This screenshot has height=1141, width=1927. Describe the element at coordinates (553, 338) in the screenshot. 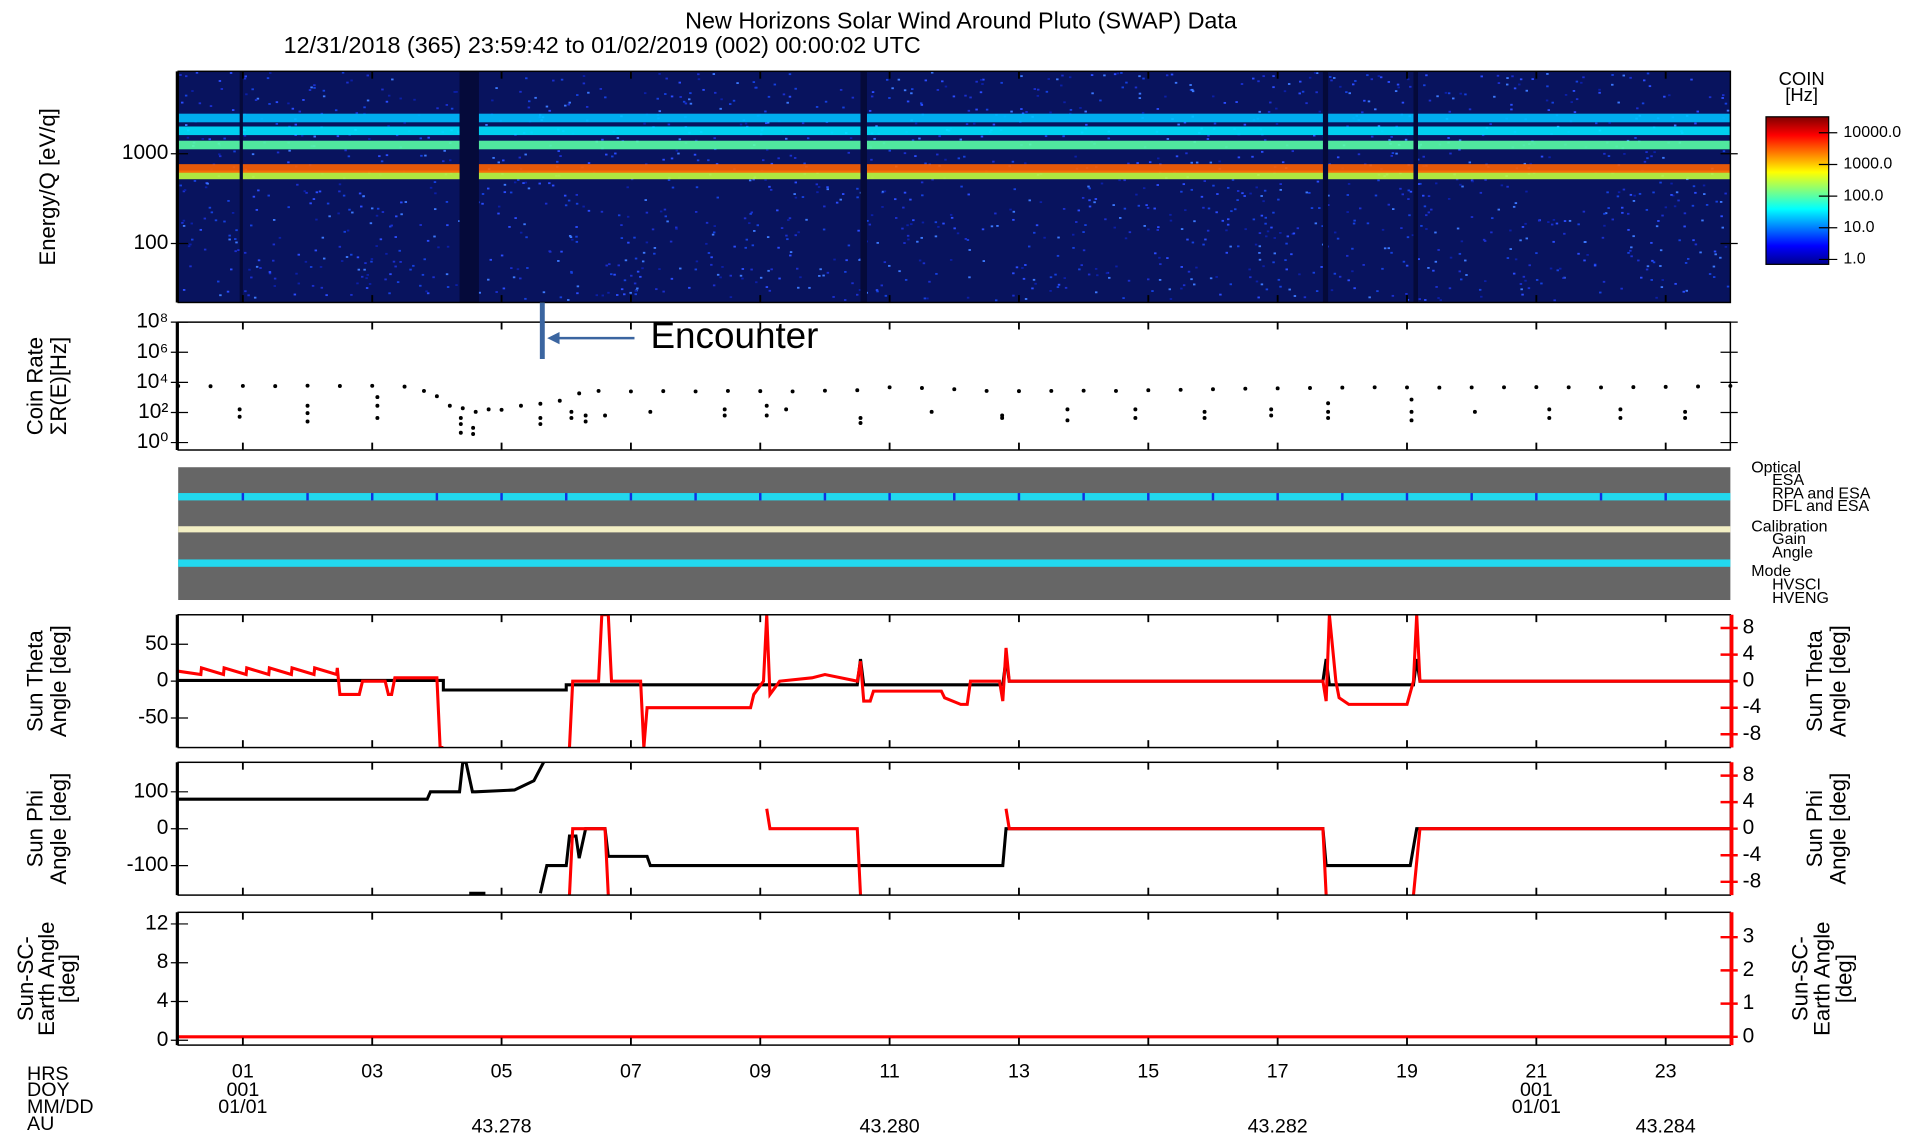

I see `annotation-arrowhead` at that location.